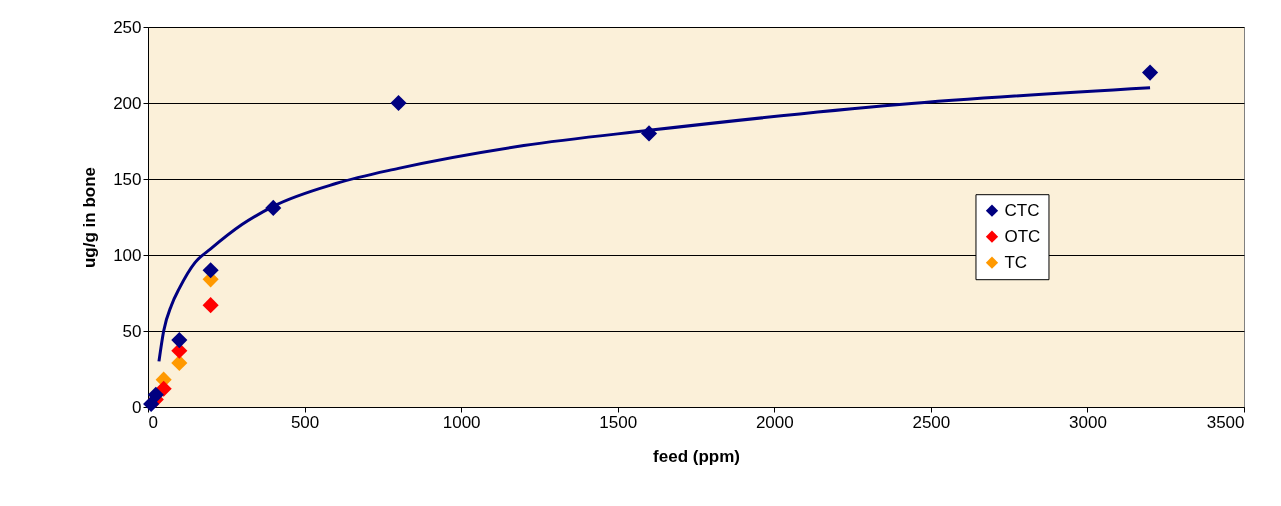 The height and width of the screenshot is (506, 1281). What do you see at coordinates (132, 331) in the screenshot?
I see `y-tick-label: 50` at bounding box center [132, 331].